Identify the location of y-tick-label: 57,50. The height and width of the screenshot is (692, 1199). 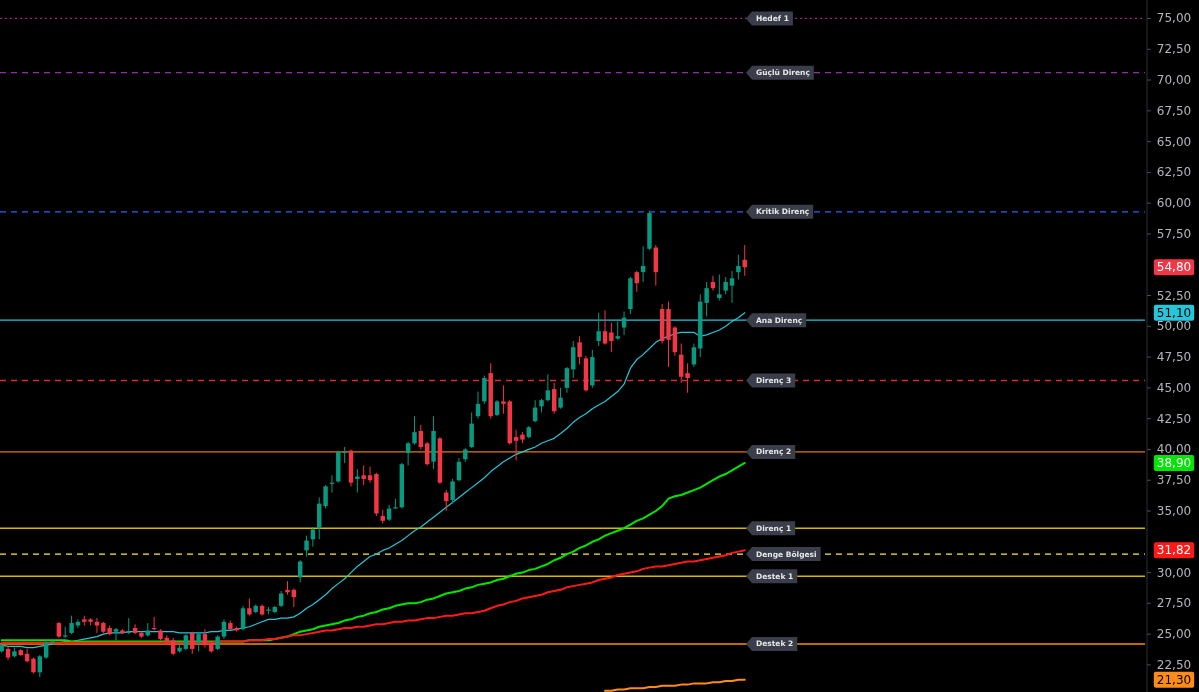
(1174, 233).